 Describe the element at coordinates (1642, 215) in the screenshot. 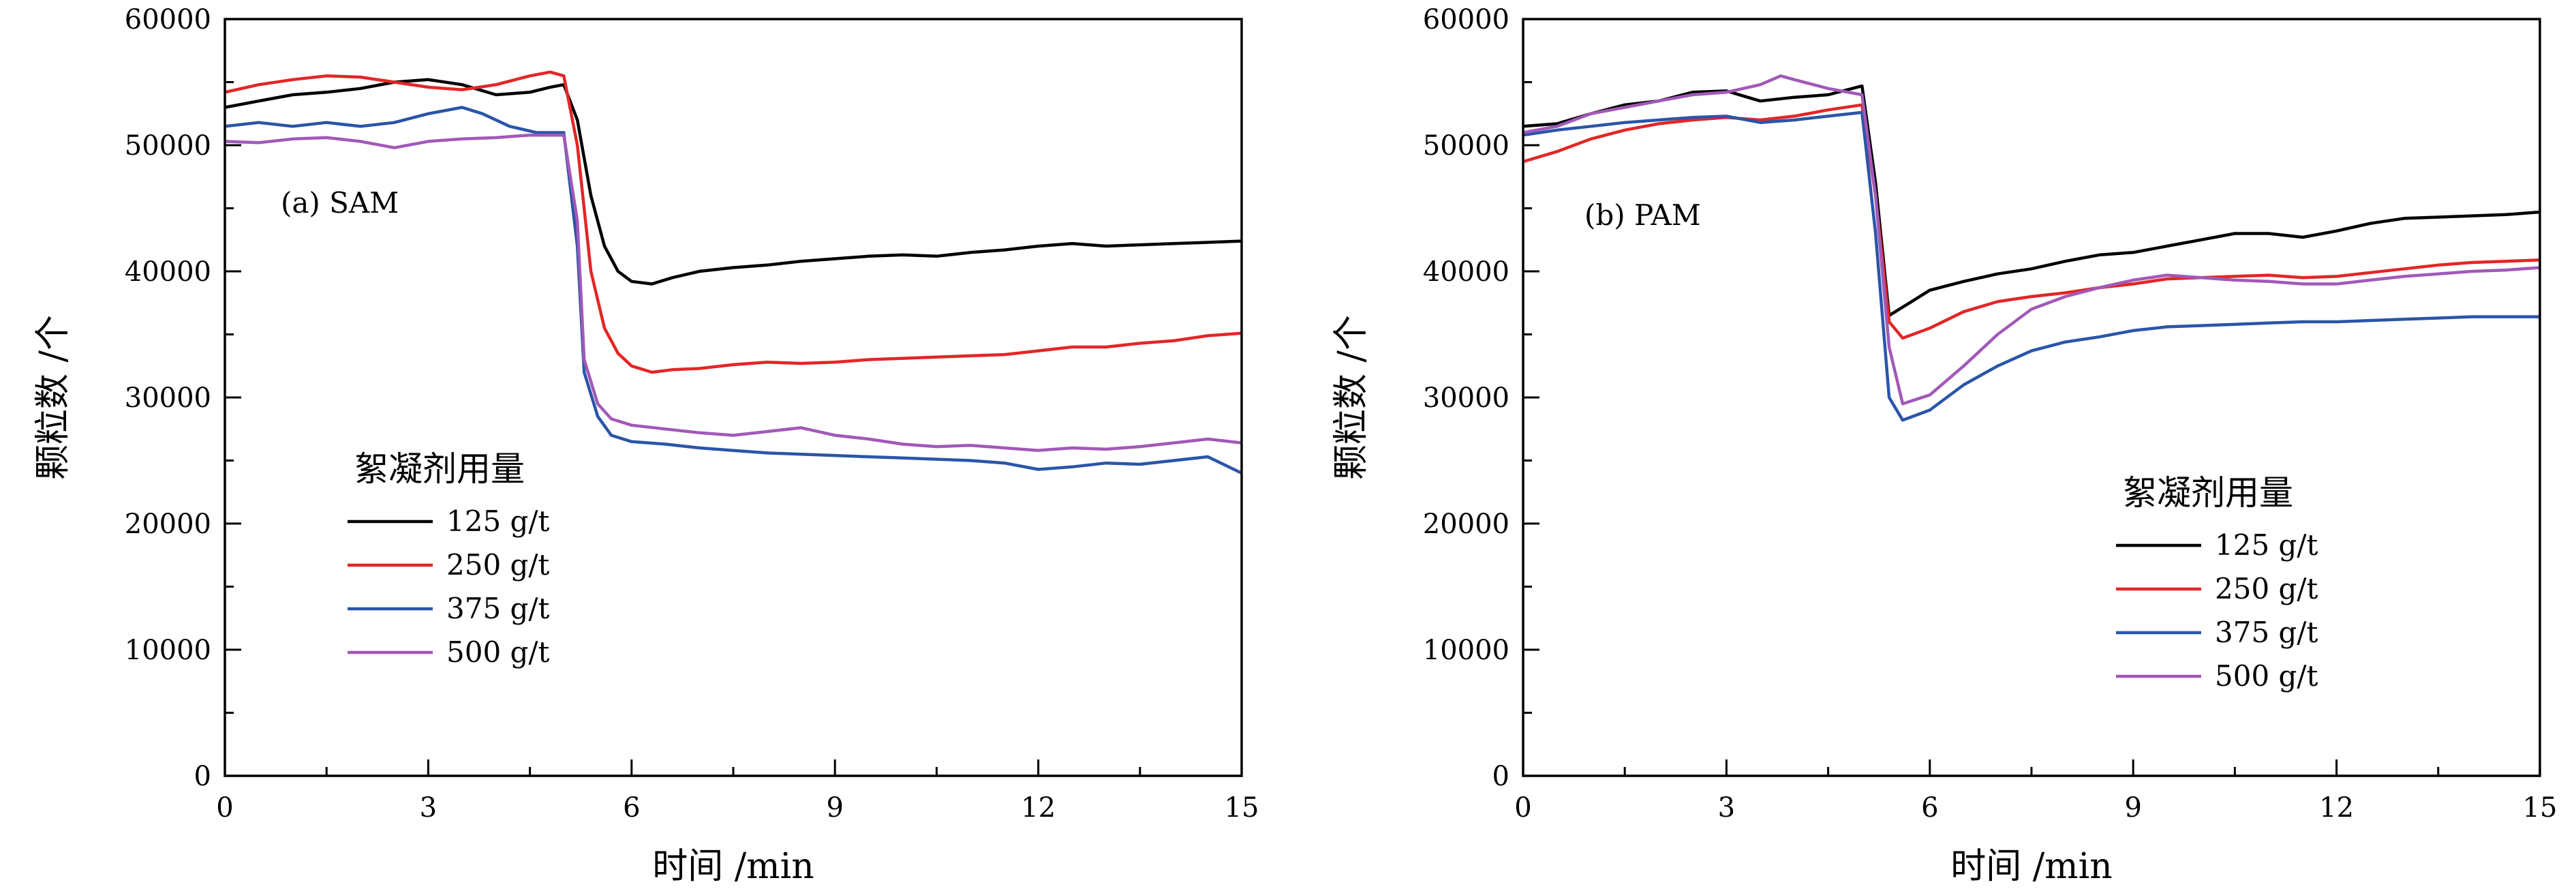

I see `panel-label: (b) PAM` at that location.